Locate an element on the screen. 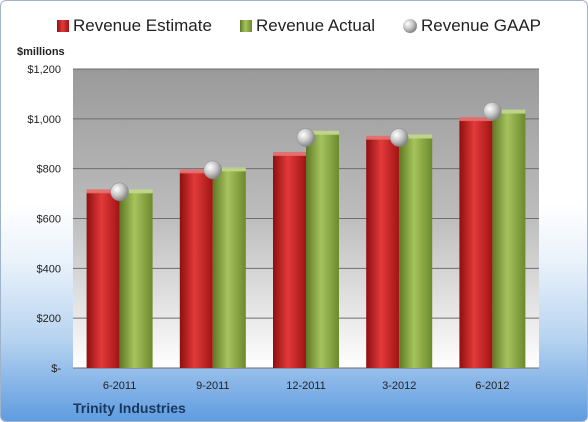  y-tick-label: $1,200 is located at coordinates (44, 70).